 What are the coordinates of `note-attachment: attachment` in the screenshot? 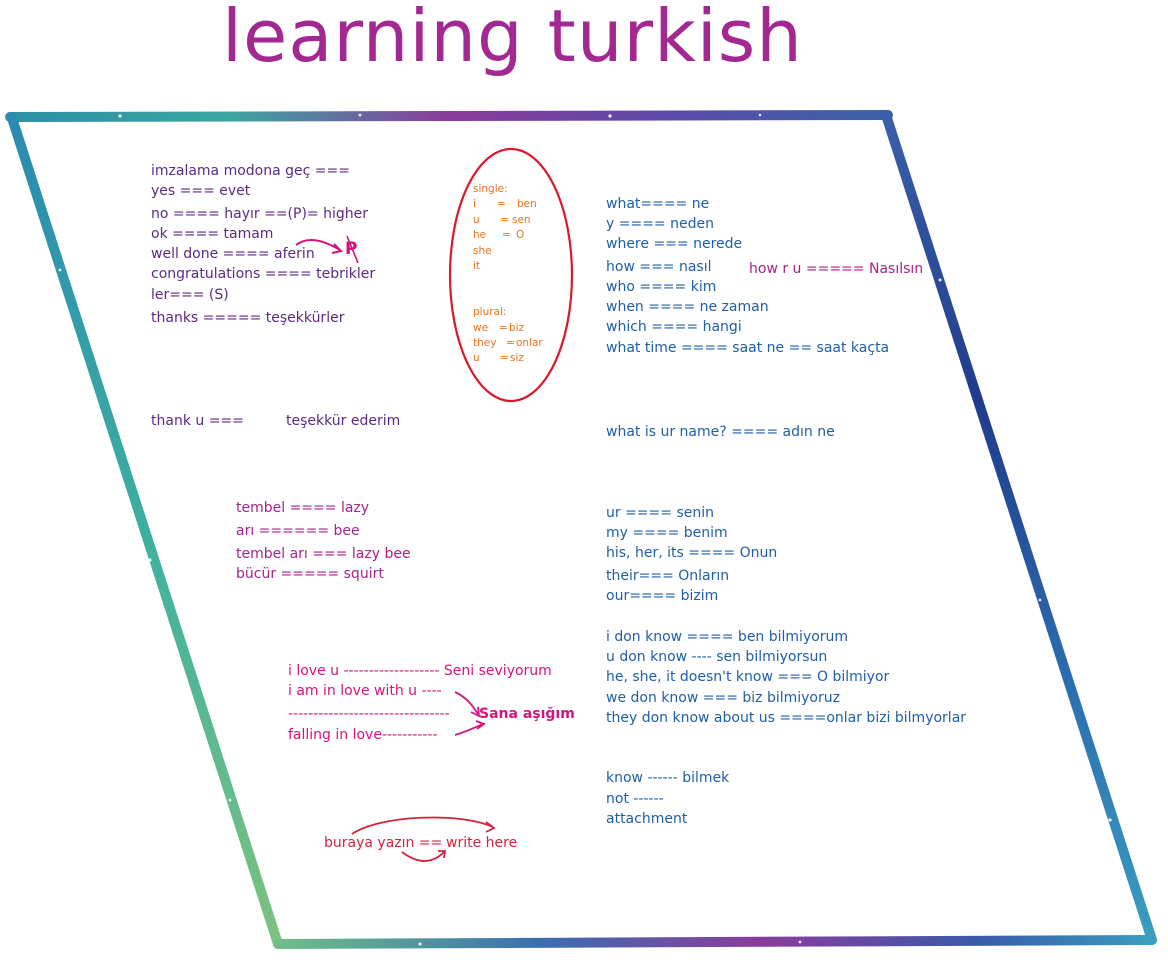 It's located at (647, 819).